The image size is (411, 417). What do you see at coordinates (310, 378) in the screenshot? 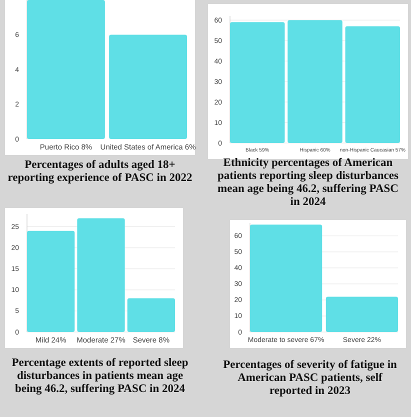
I see `text: Percentages of severity of fatigue in American PASC patients, self reported in 2023` at bounding box center [310, 378].